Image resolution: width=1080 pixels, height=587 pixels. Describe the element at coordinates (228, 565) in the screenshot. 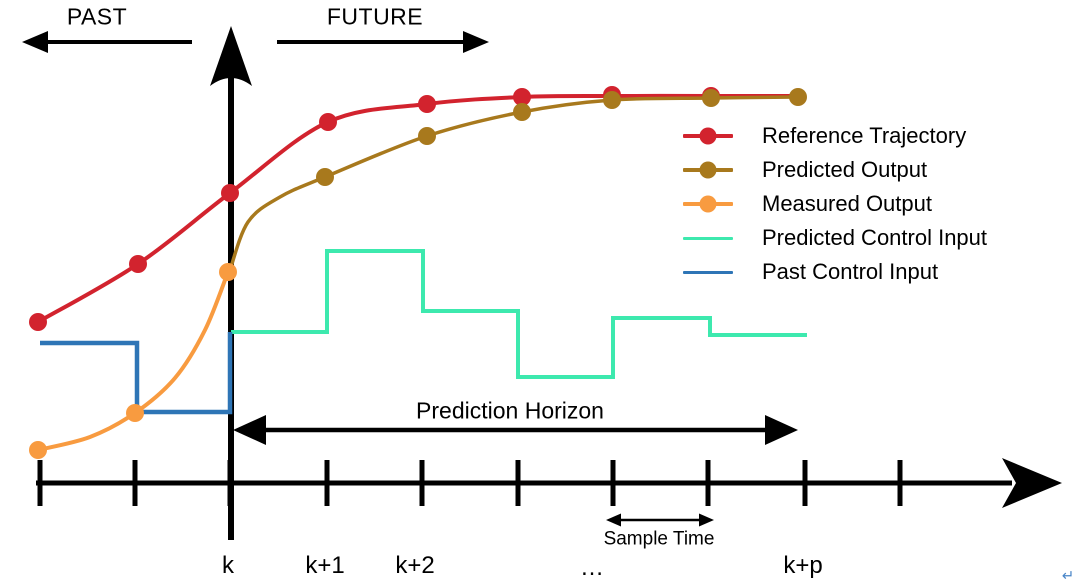

I see `tick-label-k: k` at that location.